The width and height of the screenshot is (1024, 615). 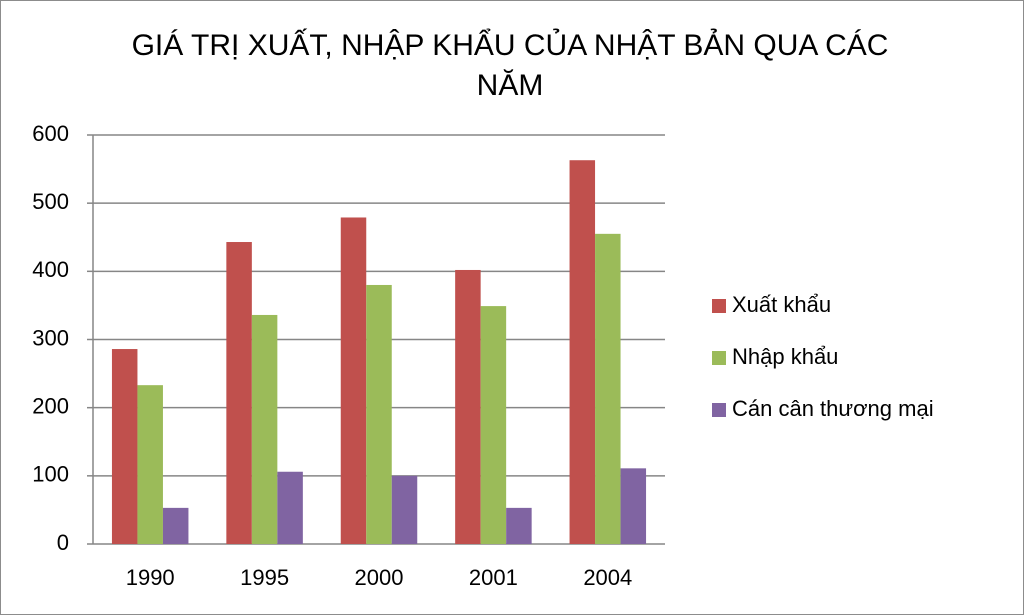 What do you see at coordinates (264, 577) in the screenshot?
I see `x-tick-label: 1995` at bounding box center [264, 577].